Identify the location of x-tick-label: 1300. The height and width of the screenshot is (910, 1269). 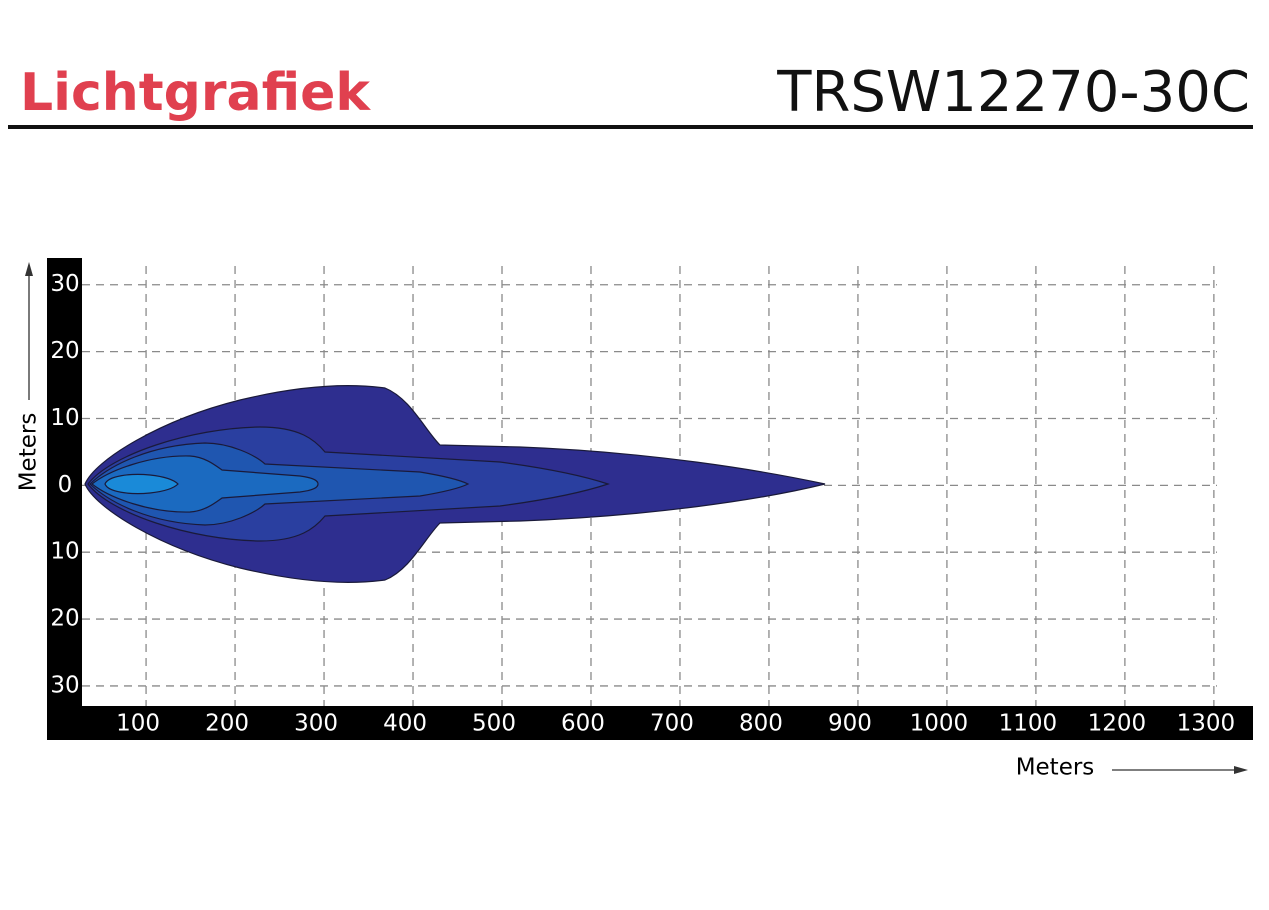
(1206, 724).